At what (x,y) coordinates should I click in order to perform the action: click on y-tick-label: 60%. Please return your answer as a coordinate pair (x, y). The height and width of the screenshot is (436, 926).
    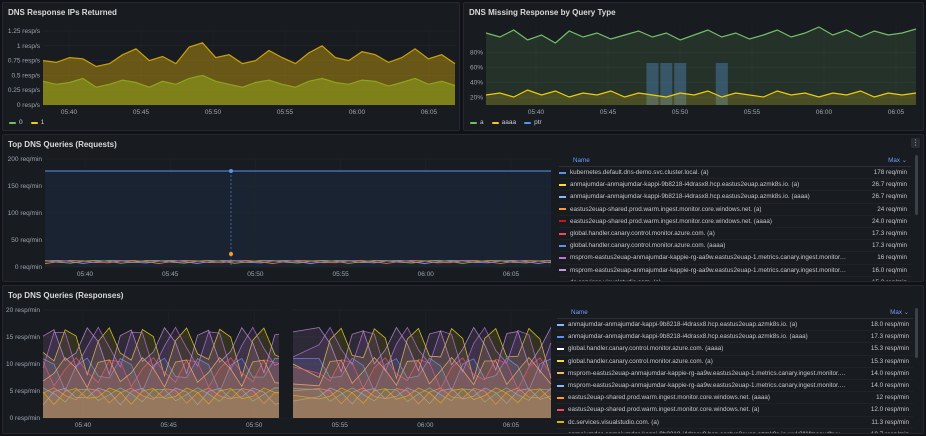
    Looking at the image, I should click on (476, 68).